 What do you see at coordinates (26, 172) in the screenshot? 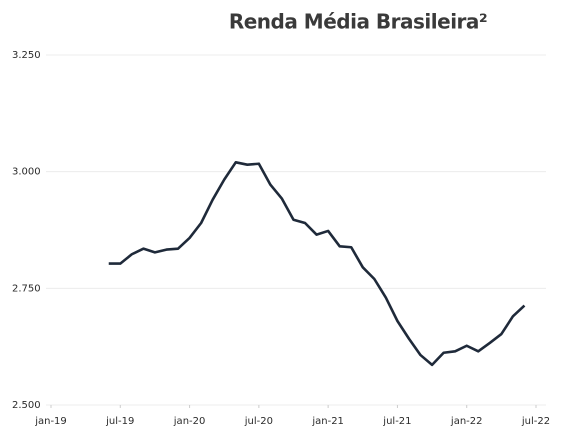
I see `y-tick-label: 3.000` at bounding box center [26, 172].